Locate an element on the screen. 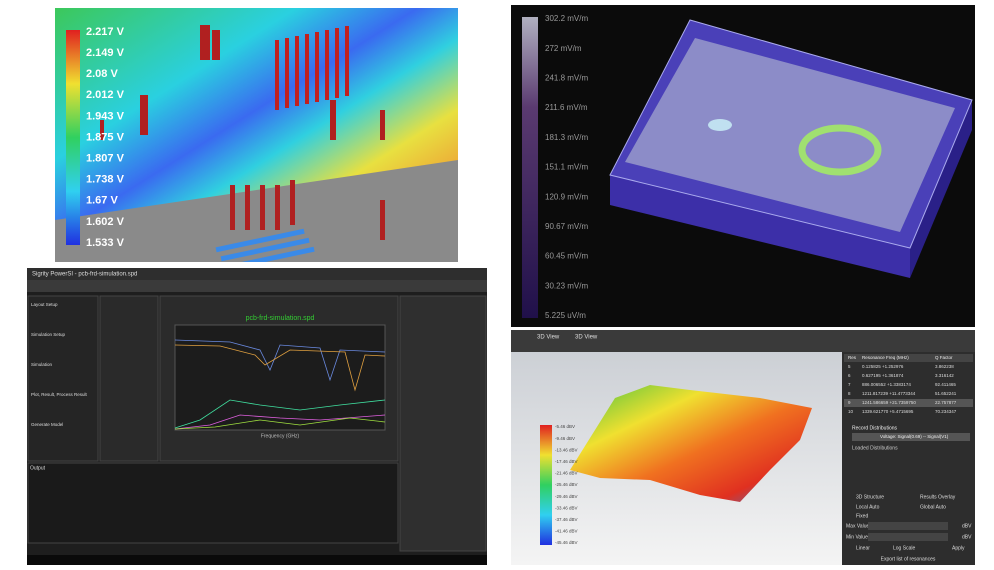  radio-label: Fixed is located at coordinates (862, 516).